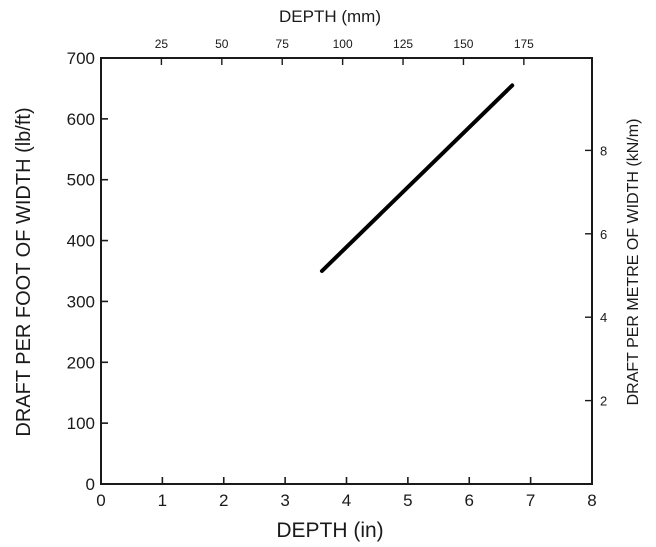 This screenshot has height=547, width=656. Describe the element at coordinates (284, 500) in the screenshot. I see `x-tick-label: 3` at that location.